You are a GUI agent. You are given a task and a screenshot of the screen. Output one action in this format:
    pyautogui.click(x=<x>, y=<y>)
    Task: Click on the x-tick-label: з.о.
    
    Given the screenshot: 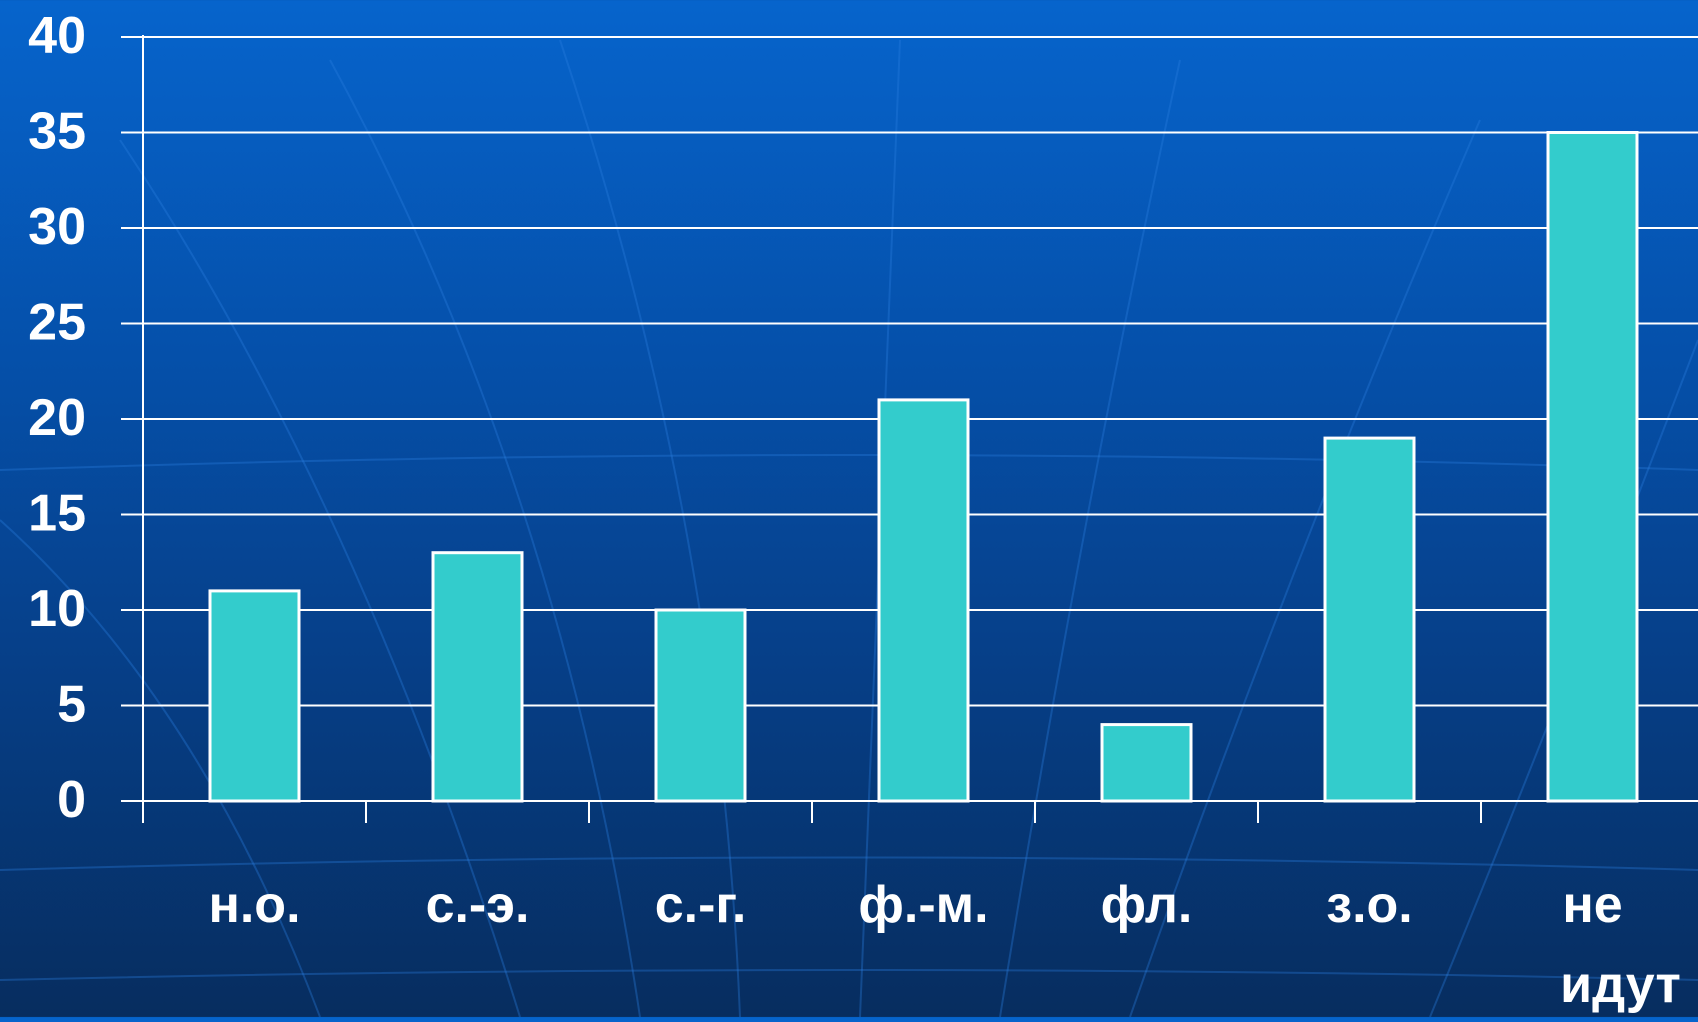 What is the action you would take?
    pyautogui.click(x=1369, y=905)
    